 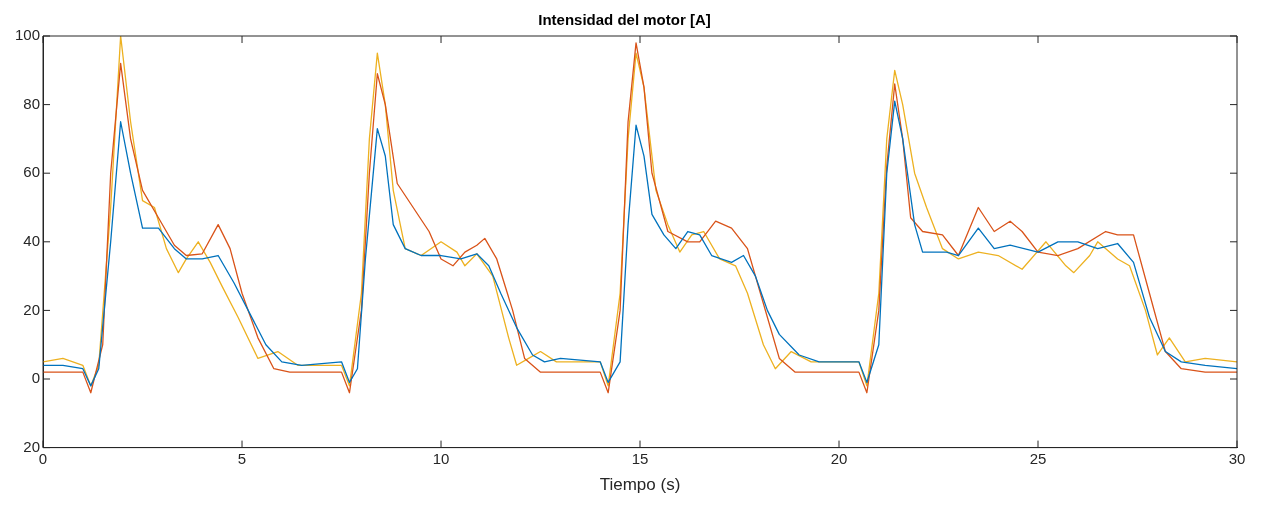 What do you see at coordinates (242, 458) in the screenshot?
I see `x-tick-label: 5` at bounding box center [242, 458].